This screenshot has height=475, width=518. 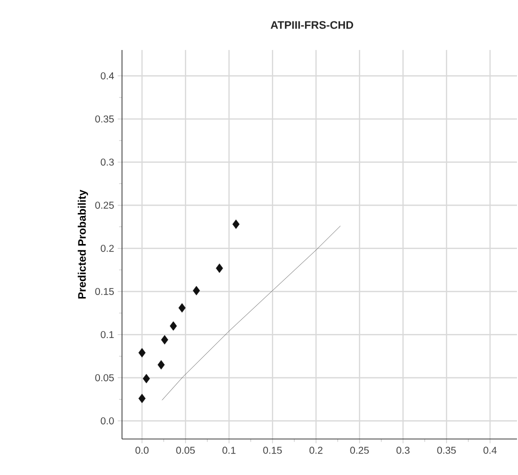 What do you see at coordinates (251, 313) in the screenshot?
I see `line-series` at bounding box center [251, 313].